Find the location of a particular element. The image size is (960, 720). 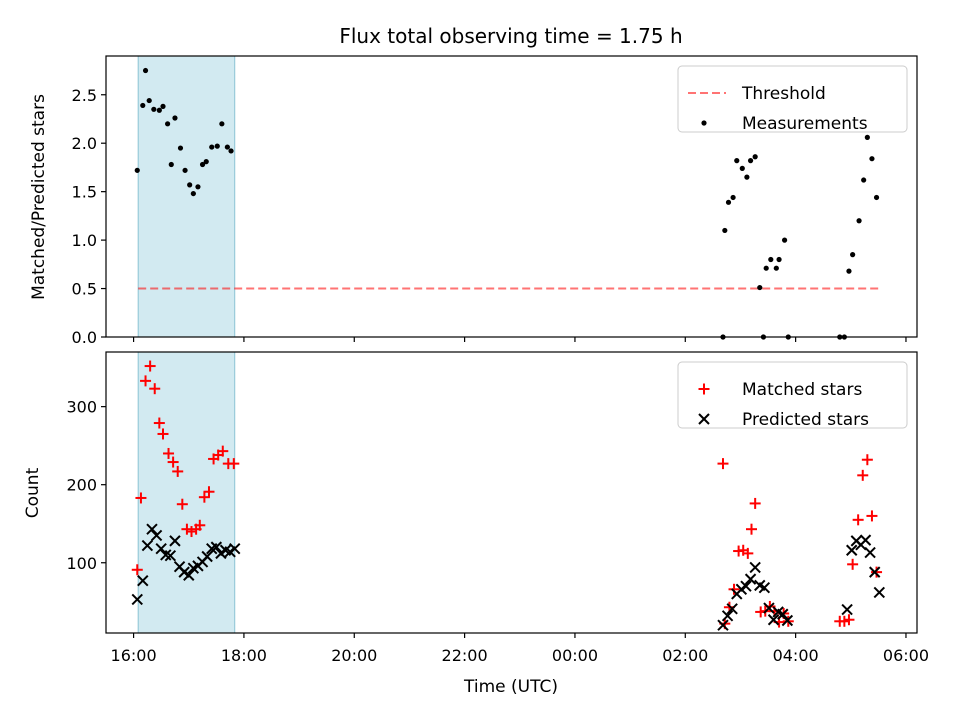

count-series-1-point-43-b is located at coordinates (874, 572).